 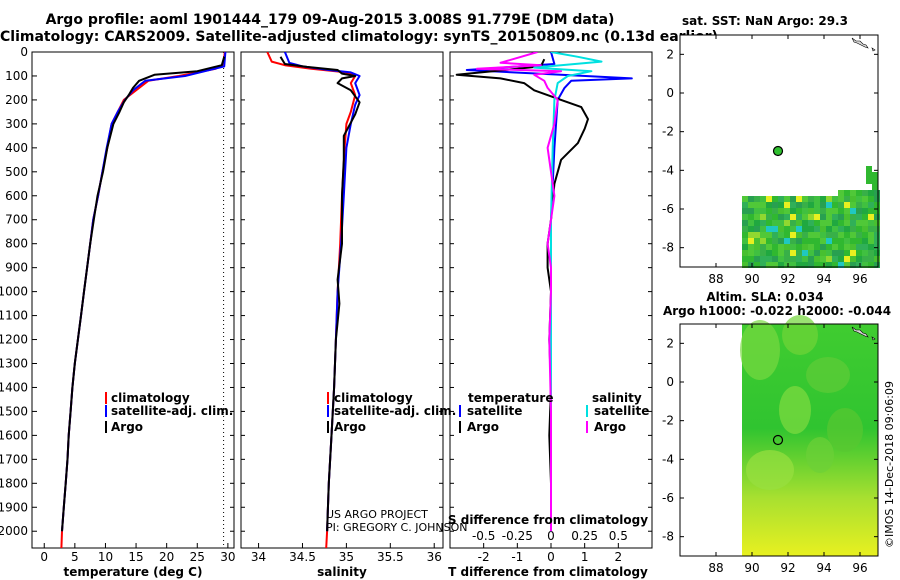 What do you see at coordinates (133, 572) in the screenshot?
I see `temperature-x-label: temperature (deg C)` at bounding box center [133, 572].